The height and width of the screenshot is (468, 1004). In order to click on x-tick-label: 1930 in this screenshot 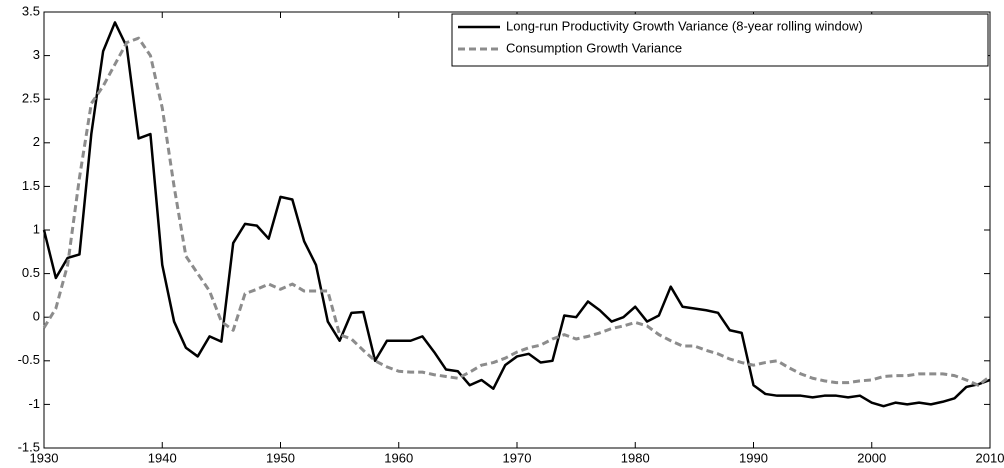, I will do `click(44, 457)`.